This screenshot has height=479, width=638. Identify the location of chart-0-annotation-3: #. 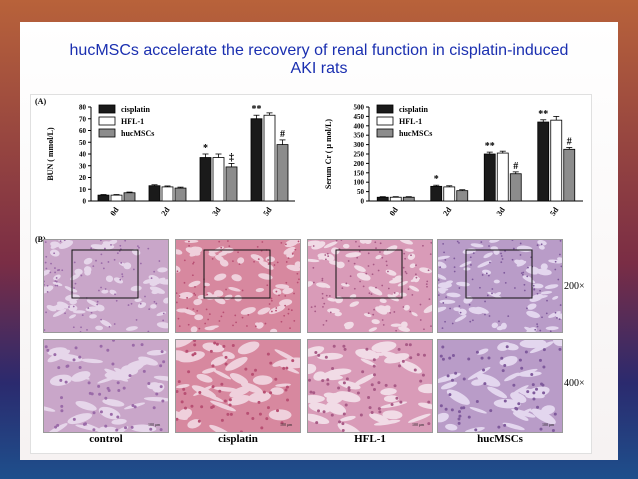
(282, 134).